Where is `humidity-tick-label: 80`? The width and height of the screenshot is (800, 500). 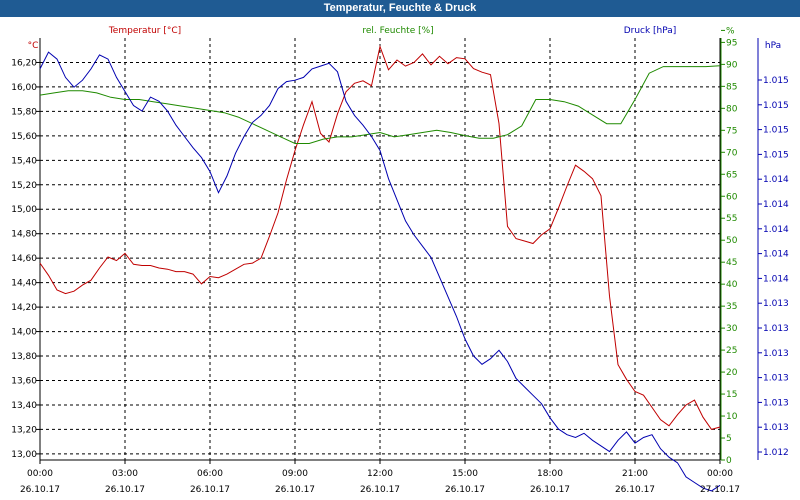
humidity-tick-label: 80 is located at coordinates (732, 109).